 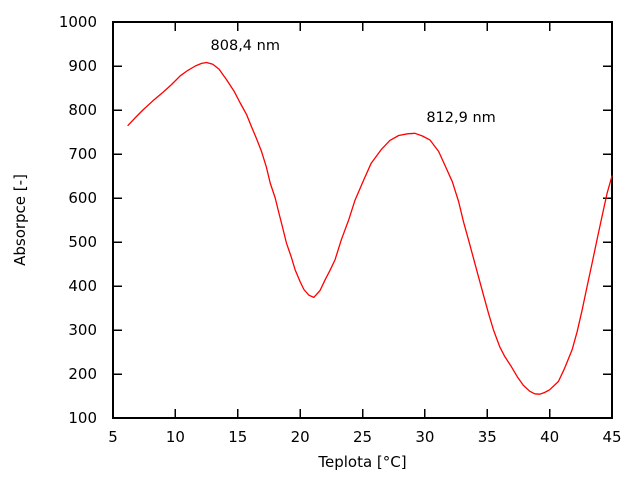 I want to click on x-tick-label-4: 25, so click(x=362, y=437).